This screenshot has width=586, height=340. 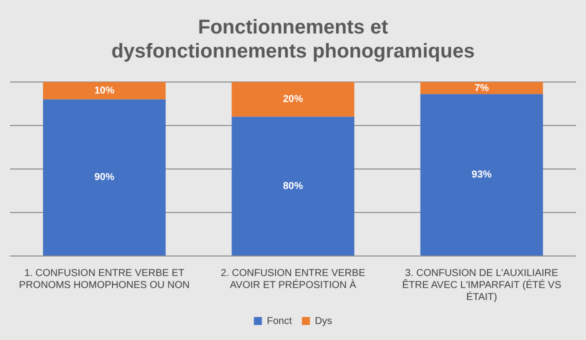 What do you see at coordinates (323, 321) in the screenshot?
I see `legend-label: Dys` at bounding box center [323, 321].